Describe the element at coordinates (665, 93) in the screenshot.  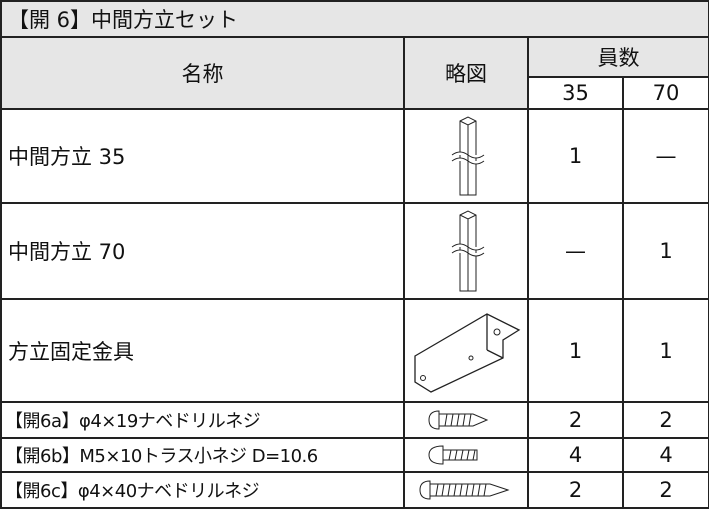
I see `header-size: 70` at that location.